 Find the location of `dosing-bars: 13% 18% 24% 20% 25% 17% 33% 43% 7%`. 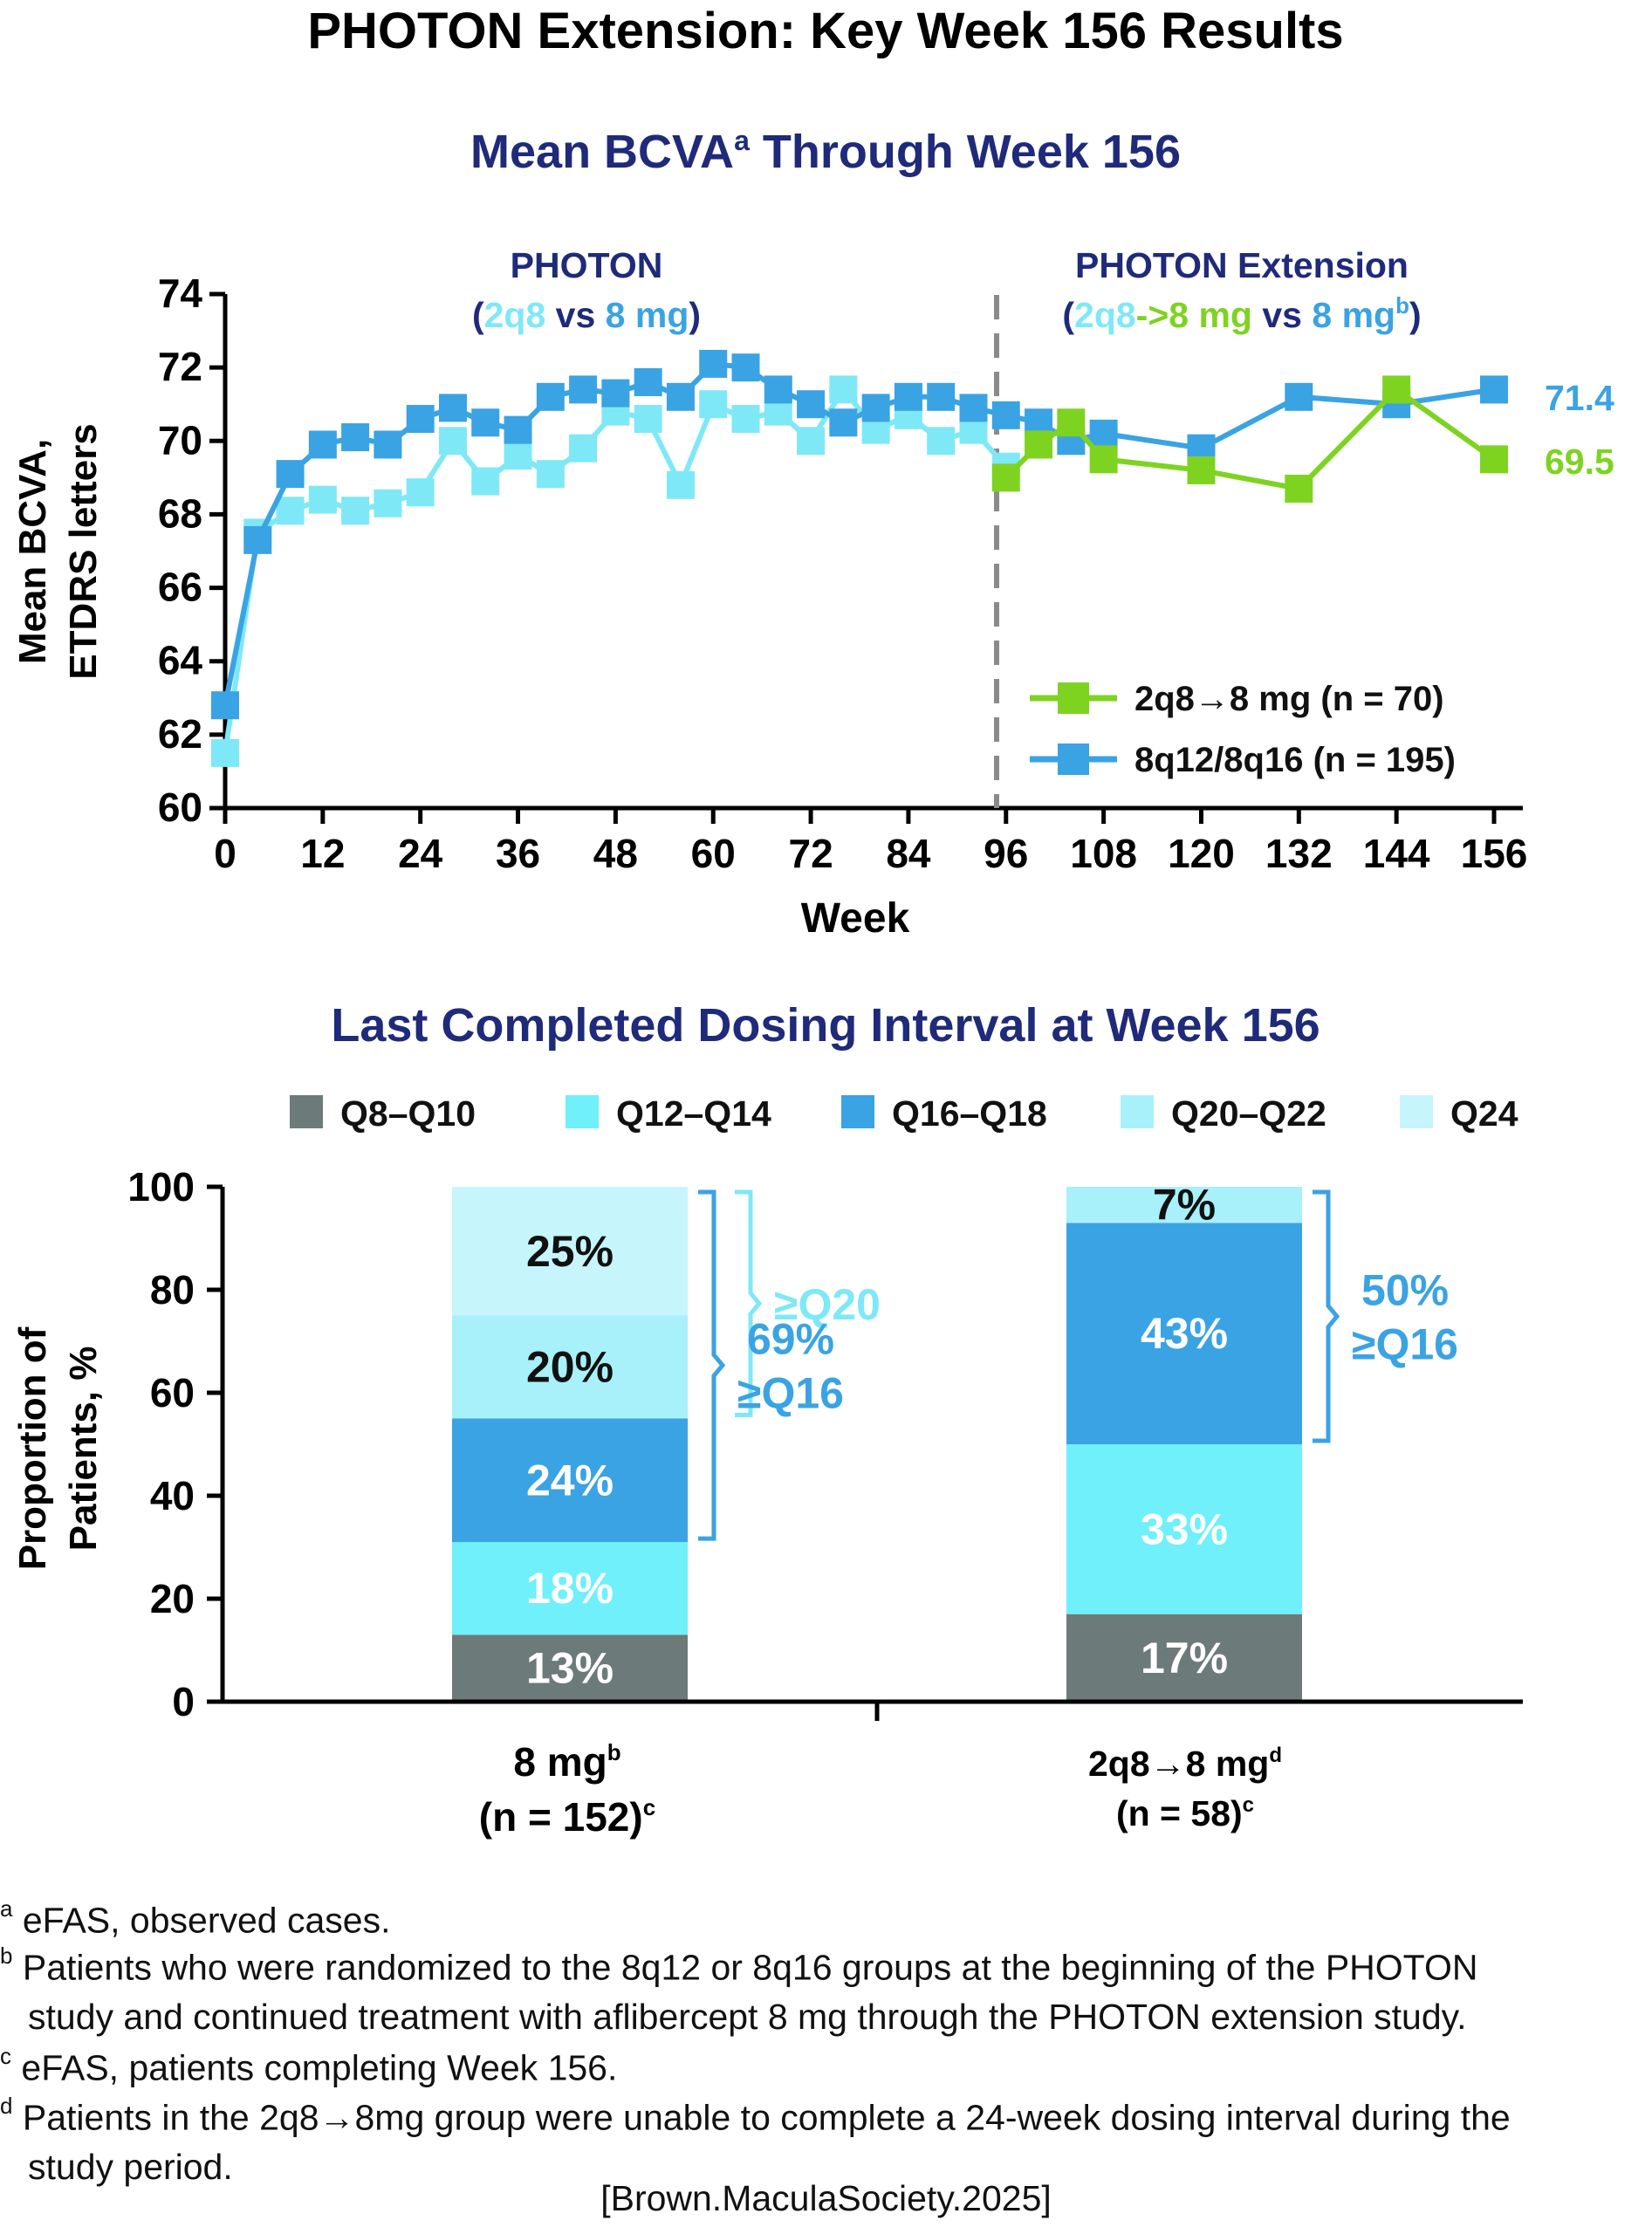

dosing-bars: 13% 18% 24% 20% 25% 17% 33% 43% 7% is located at coordinates (877, 1441).